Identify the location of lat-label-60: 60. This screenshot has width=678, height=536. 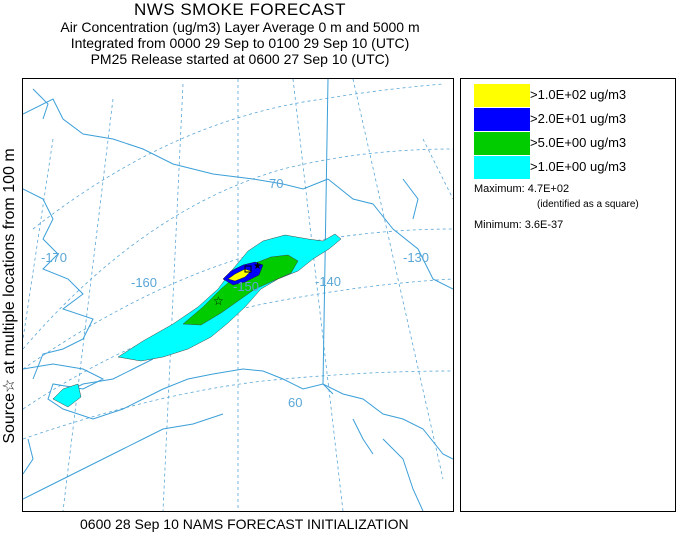
(295, 402).